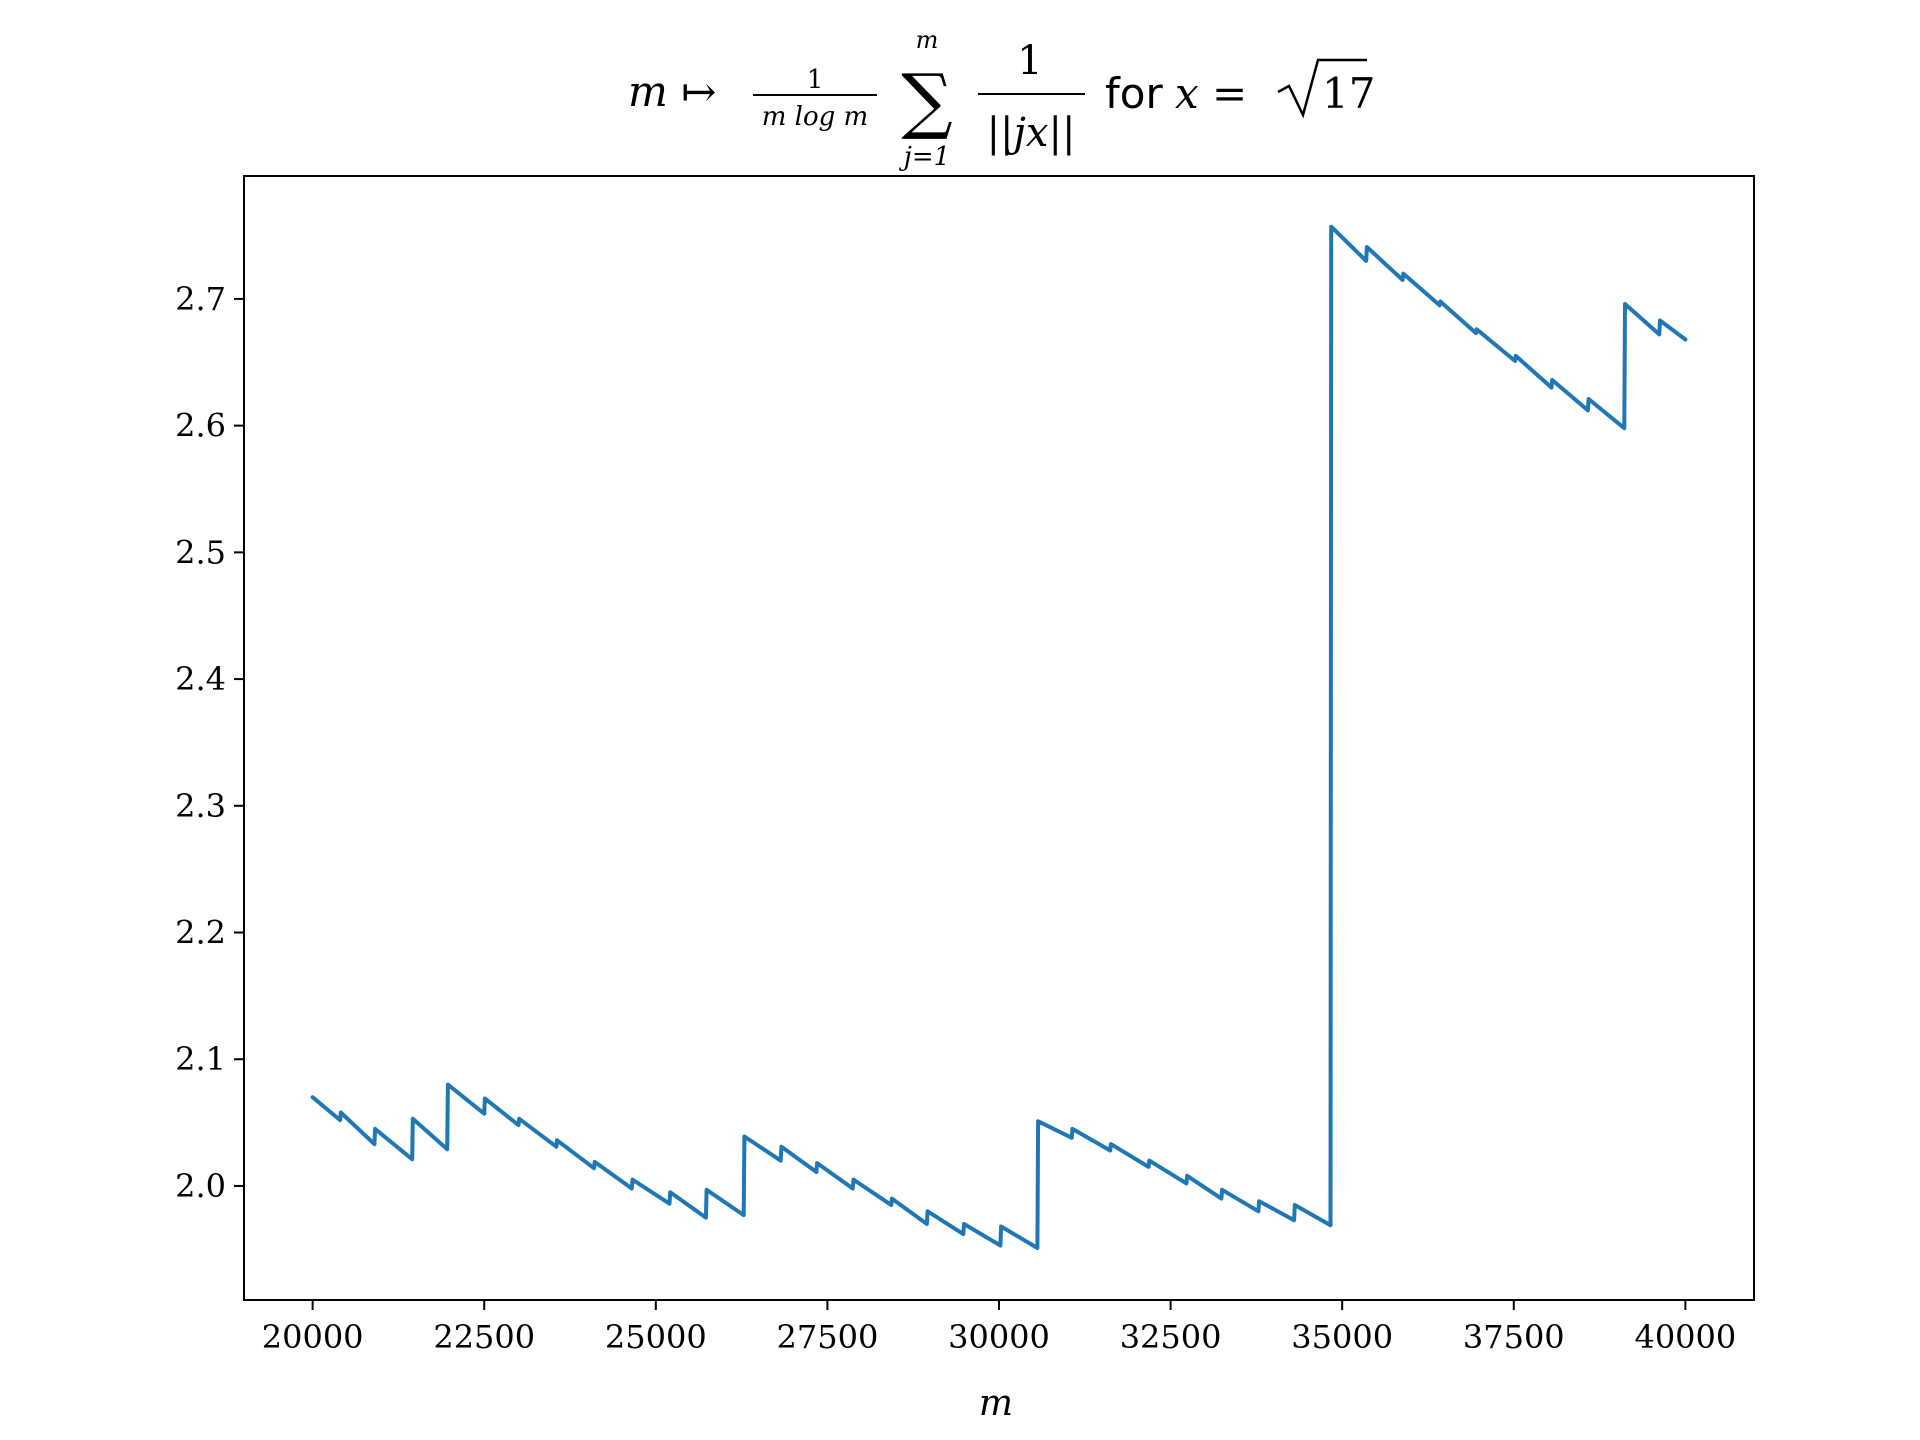 This screenshot has height=1440, width=1920. Describe the element at coordinates (999, 1337) in the screenshot. I see `x-tick-label: 30000` at that location.